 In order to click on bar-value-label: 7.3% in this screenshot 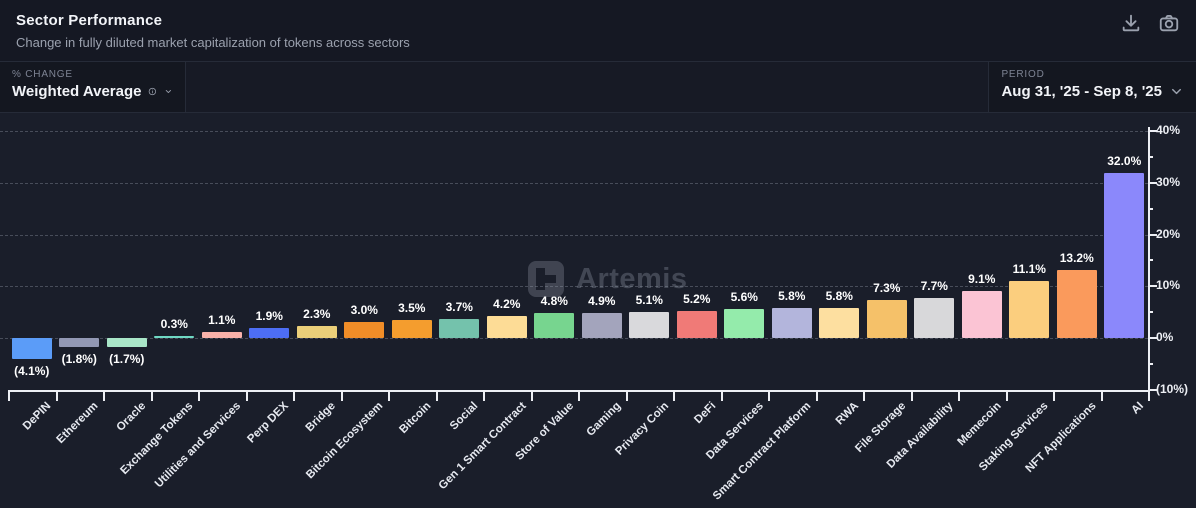, I will do `click(887, 288)`.